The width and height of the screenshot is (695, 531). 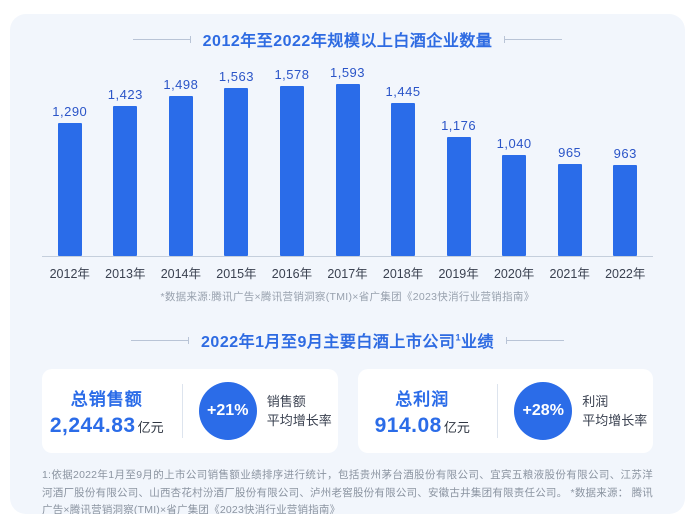 What do you see at coordinates (180, 176) in the screenshot?
I see `bar-2014` at bounding box center [180, 176].